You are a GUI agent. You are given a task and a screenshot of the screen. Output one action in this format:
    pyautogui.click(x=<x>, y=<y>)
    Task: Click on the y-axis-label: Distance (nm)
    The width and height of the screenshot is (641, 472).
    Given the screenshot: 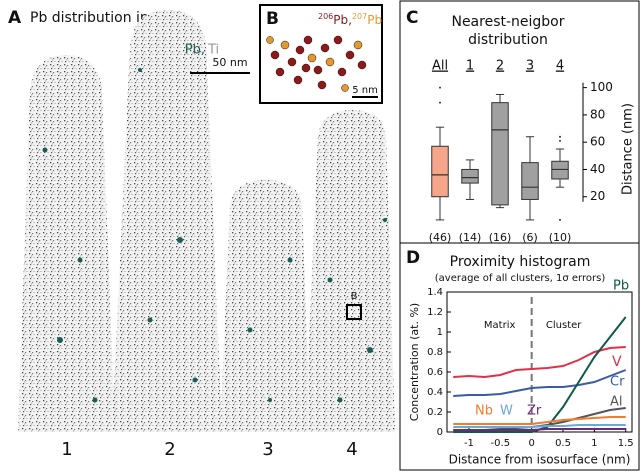 What is the action you would take?
    pyautogui.click(x=628, y=149)
    